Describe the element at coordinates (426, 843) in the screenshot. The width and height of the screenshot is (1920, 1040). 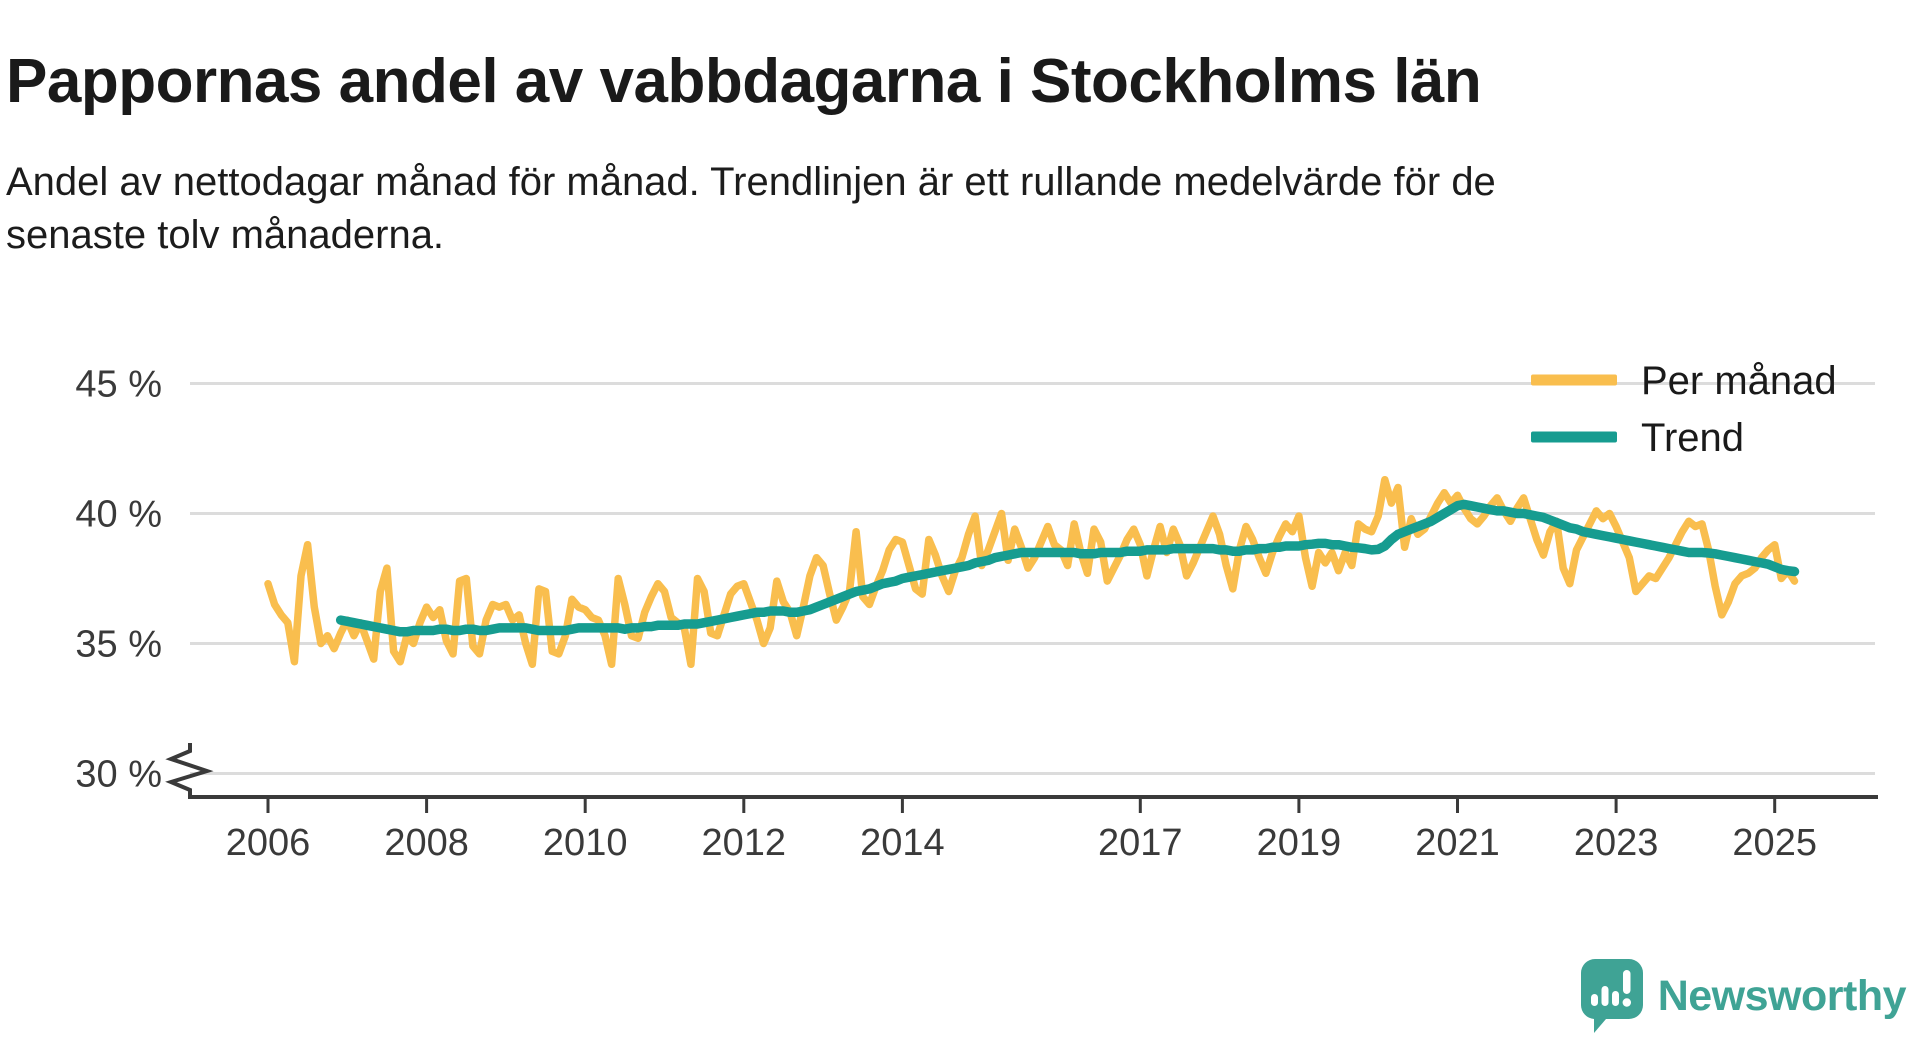
I see `x-tick-label: 2008` at that location.